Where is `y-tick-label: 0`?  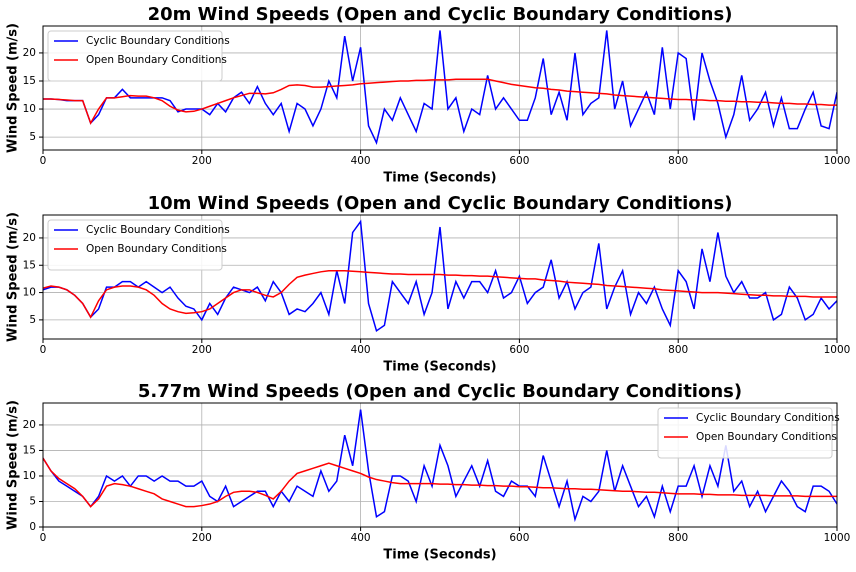 y-tick-label: 0 is located at coordinates (32, 527).